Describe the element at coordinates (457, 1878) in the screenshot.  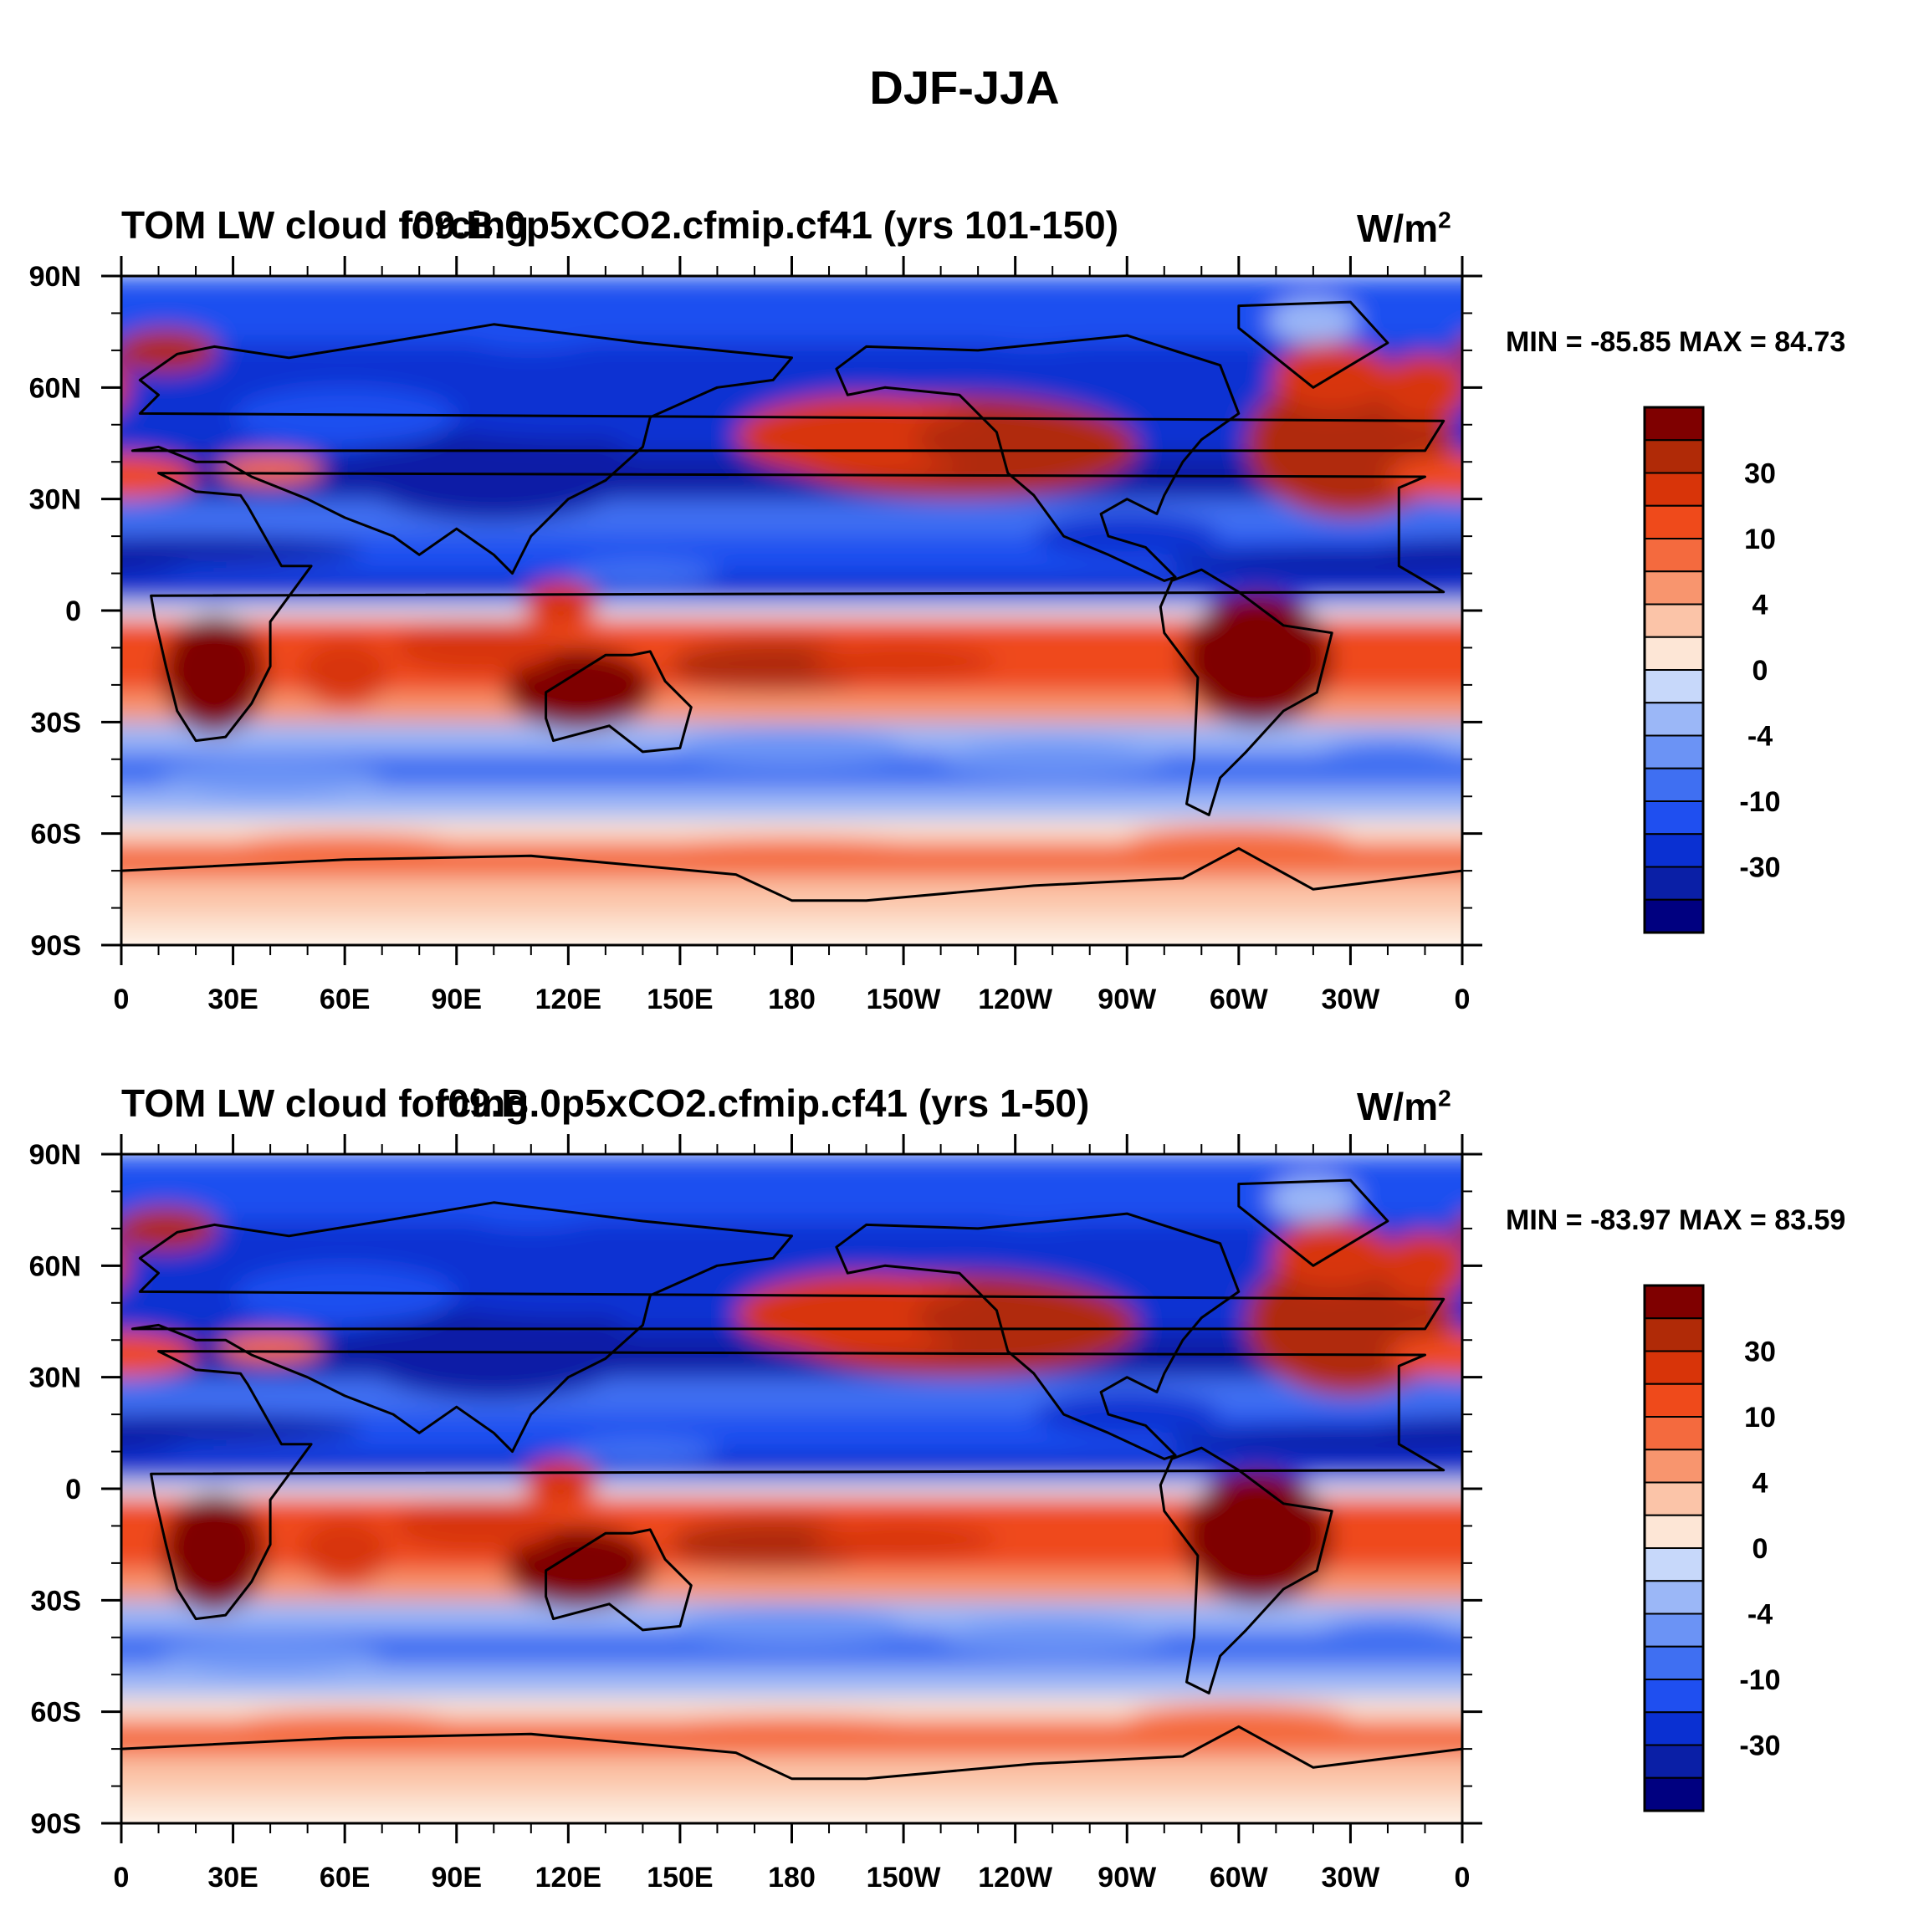
I see `x-tick-label: 90E` at that location.